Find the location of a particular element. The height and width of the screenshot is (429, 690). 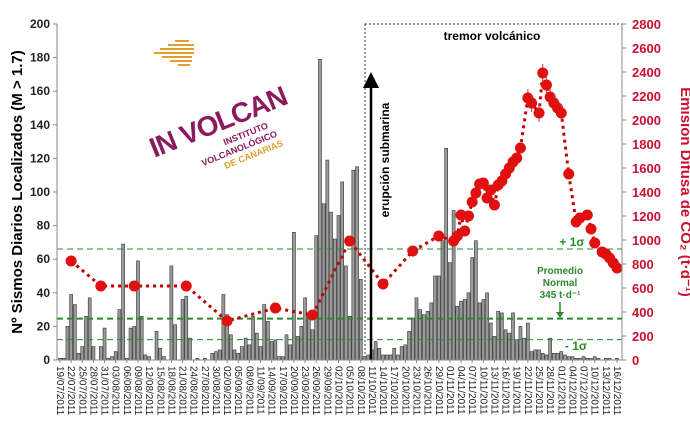

left-tick-label: 160 is located at coordinates (40, 91).